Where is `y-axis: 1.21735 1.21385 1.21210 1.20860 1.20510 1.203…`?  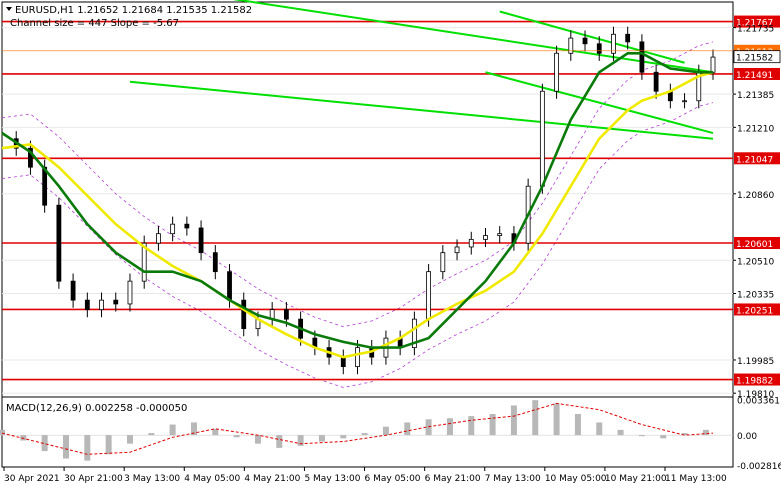 y-axis: 1.21735 1.21385 1.21210 1.20860 1.20510 1.203… is located at coordinates (753, 212).